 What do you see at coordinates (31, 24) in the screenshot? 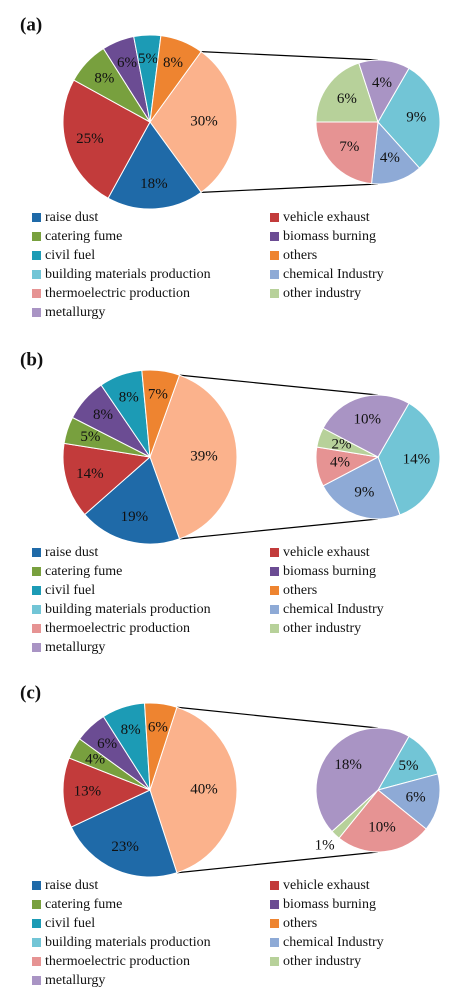
I see `panel-label: (a)` at bounding box center [31, 24].